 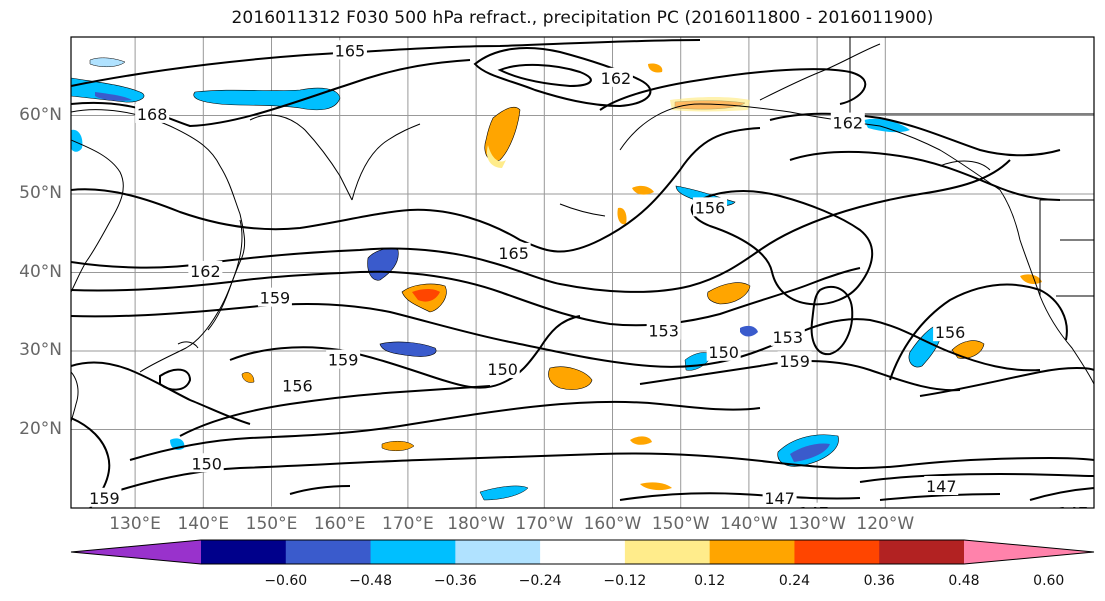 I want to click on colorbar-tick-label: −0.24, so click(x=540, y=581).